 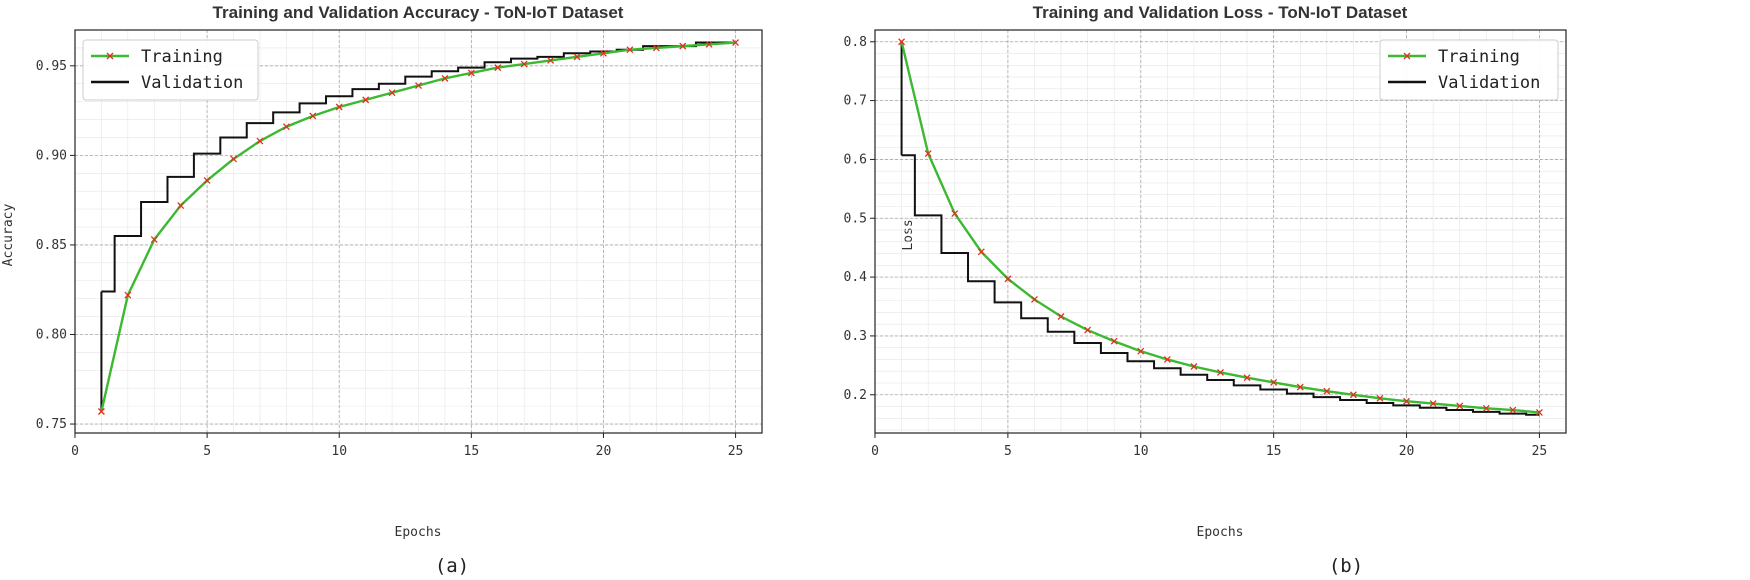 What do you see at coordinates (418, 532) in the screenshot?
I see `accuracy-x-axis-label: Epochs` at bounding box center [418, 532].